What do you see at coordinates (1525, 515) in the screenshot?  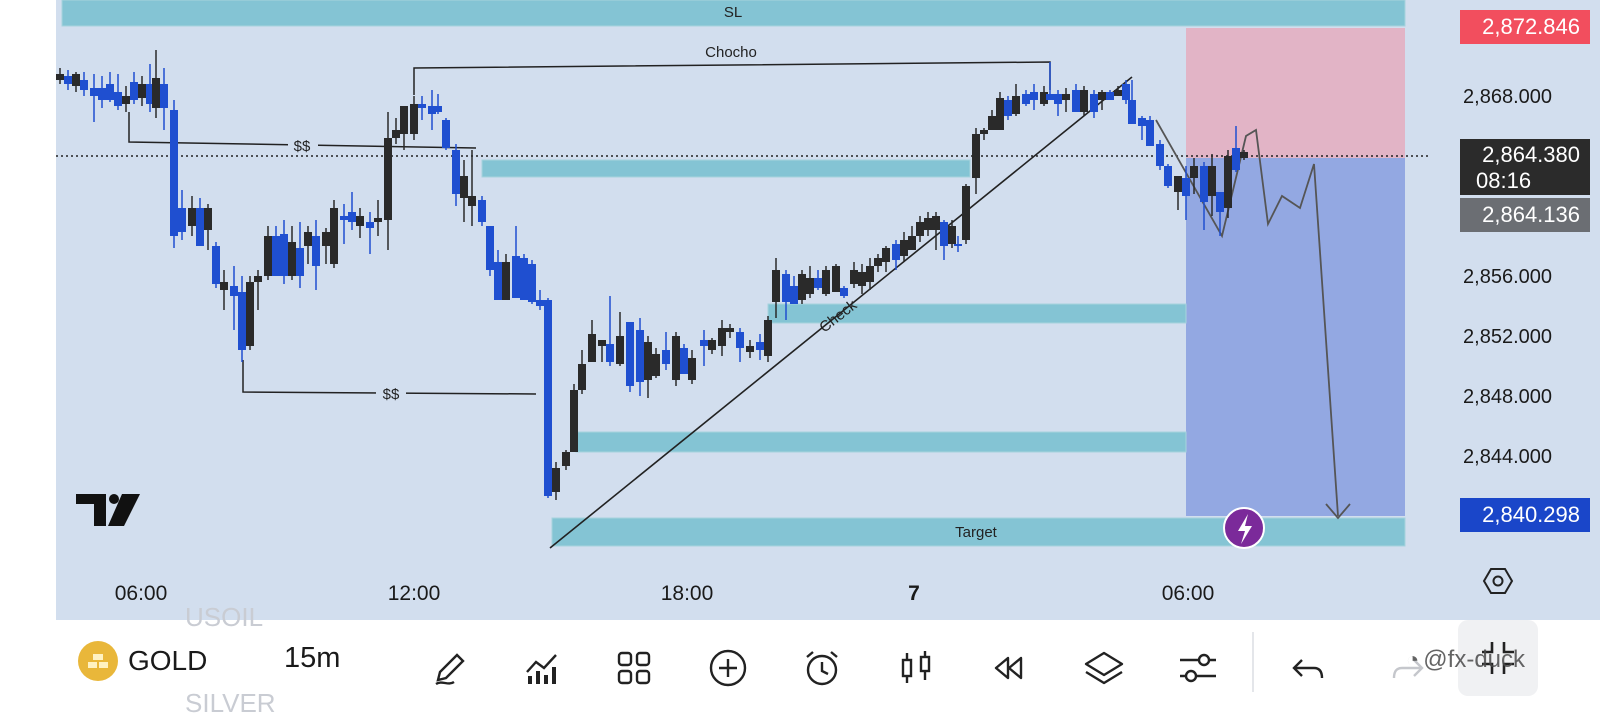 I see `bottom-price-tag: 2,840.298` at bounding box center [1525, 515].